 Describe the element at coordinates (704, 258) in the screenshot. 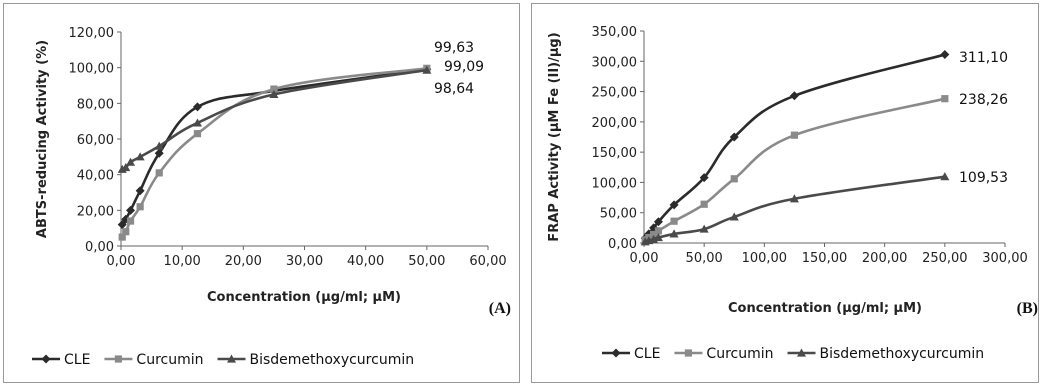

I see `b-x-tick-label: 50,00` at that location.